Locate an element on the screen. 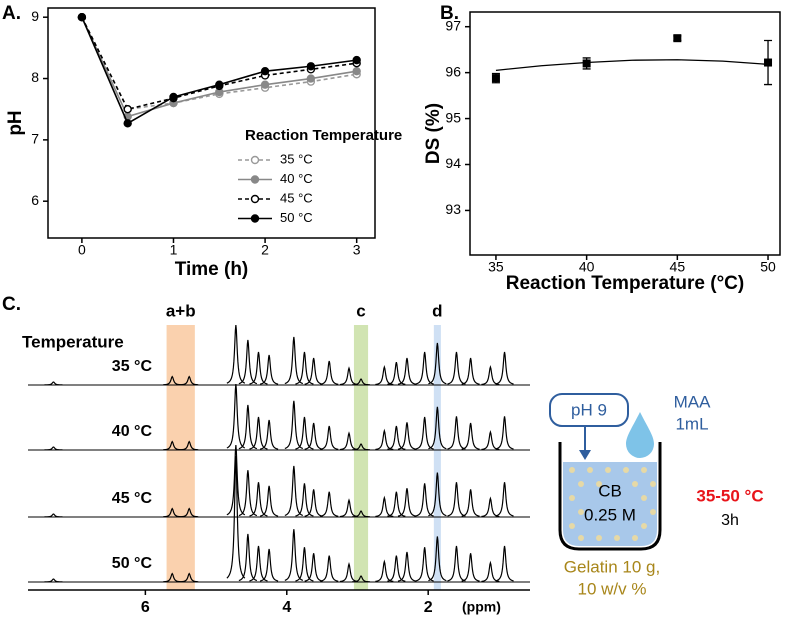  trace-label: 40 °C is located at coordinates (132, 431).